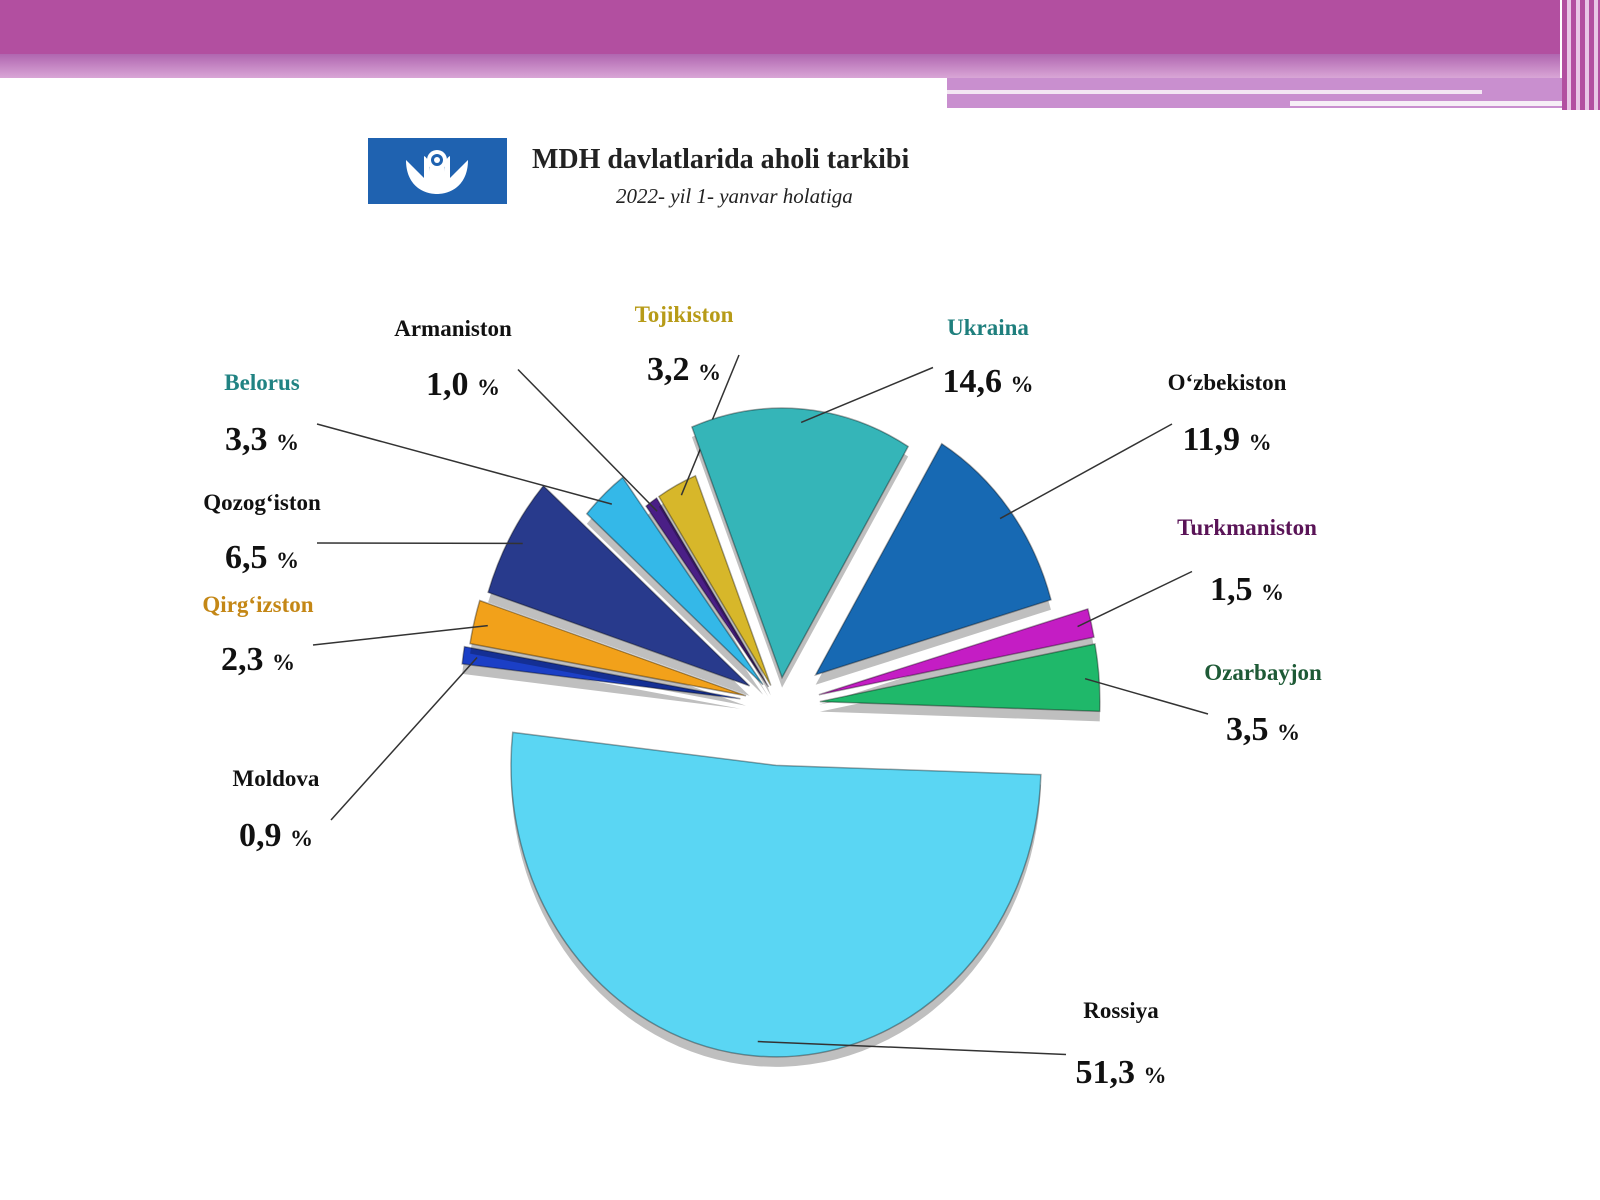  Describe the element at coordinates (400, 635) in the screenshot. I see `leader-line-qirg-izston` at that location.